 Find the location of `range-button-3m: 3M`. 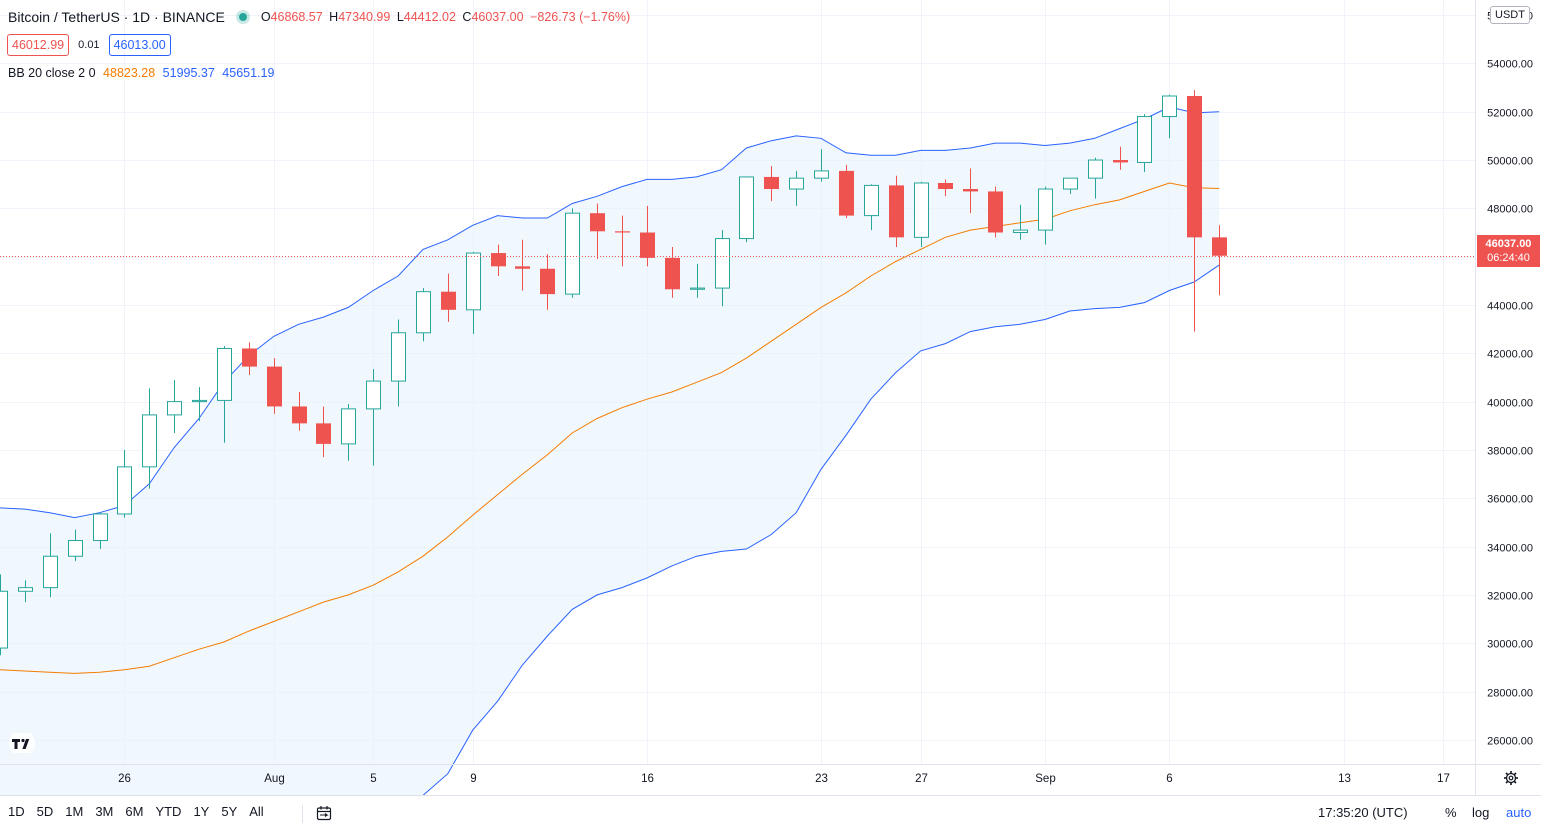

range-button-3m: 3M is located at coordinates (104, 811).